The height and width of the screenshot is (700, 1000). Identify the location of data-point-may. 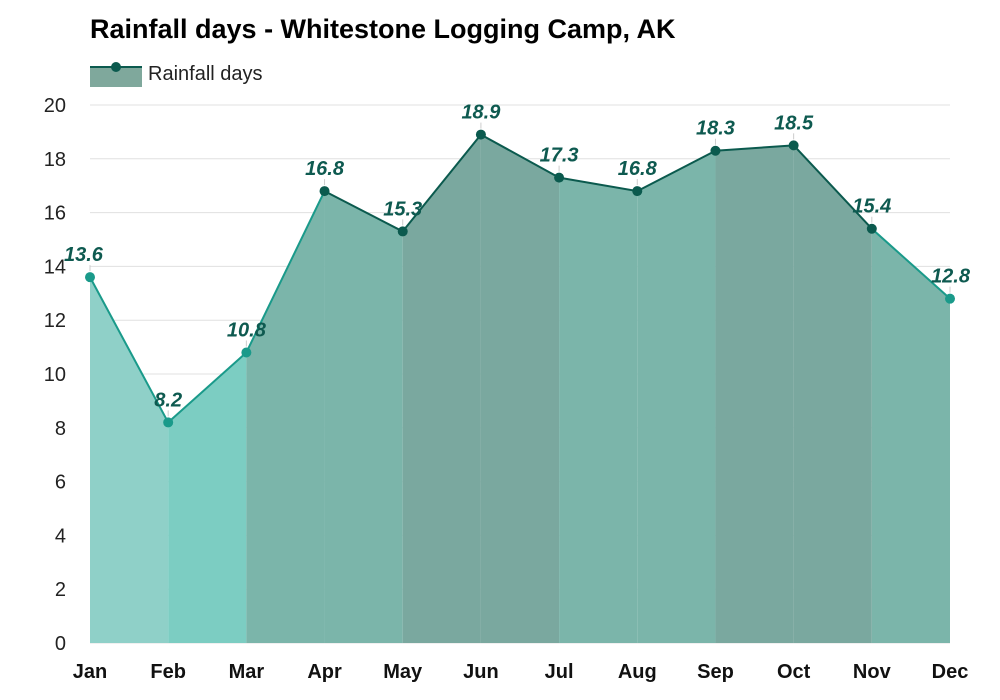
(402, 231).